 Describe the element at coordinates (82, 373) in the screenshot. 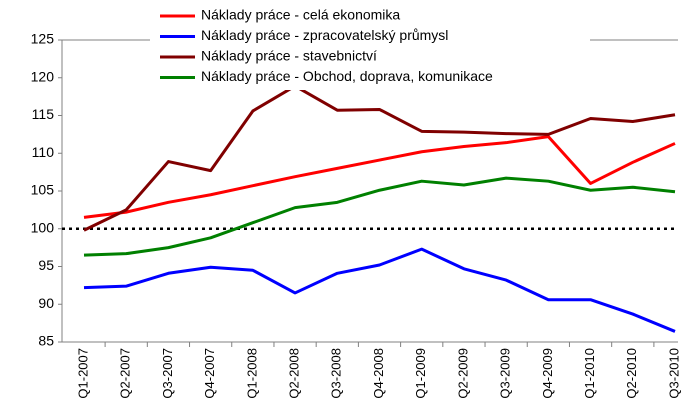

I see `x-tick-label: Q1-2007` at that location.